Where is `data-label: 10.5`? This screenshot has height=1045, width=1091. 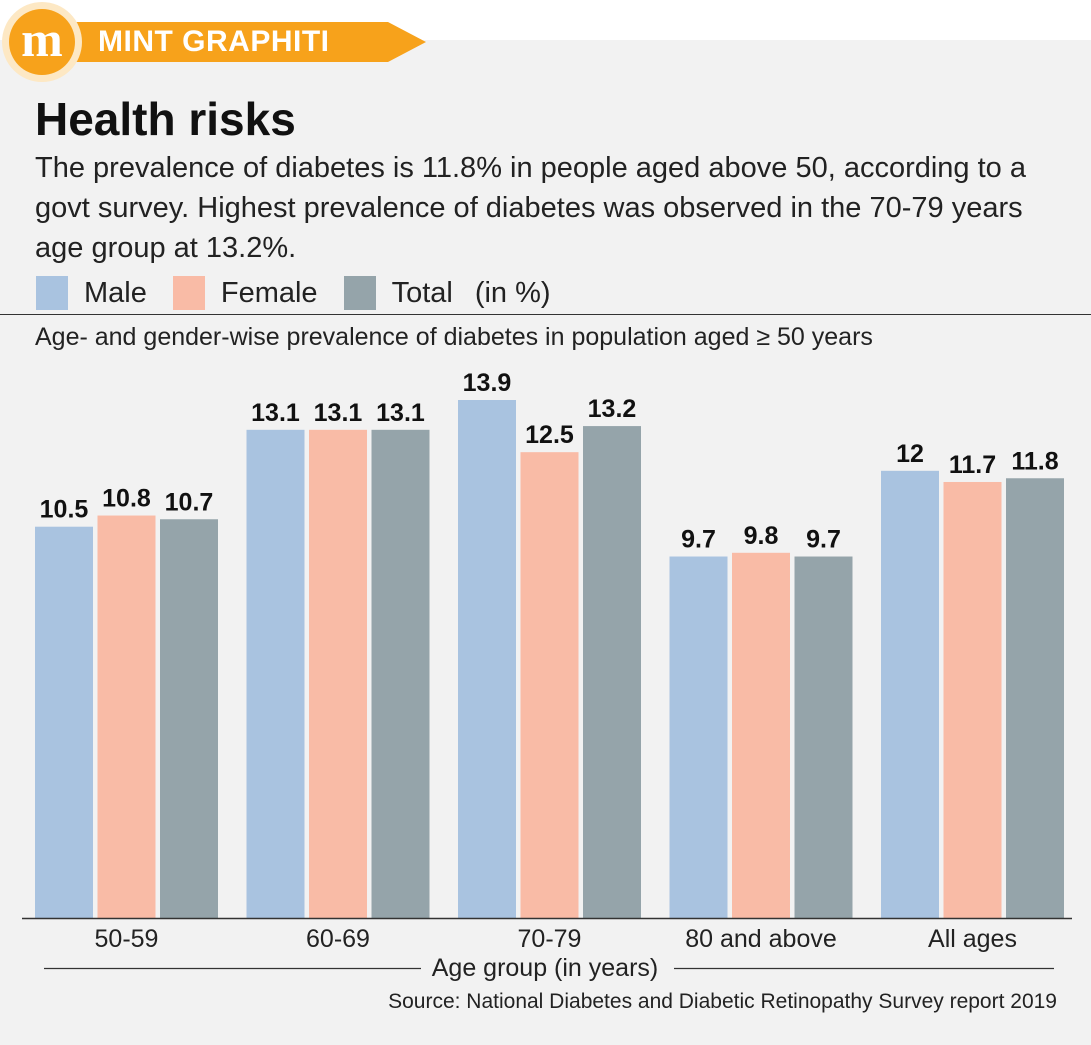 data-label: 10.5 is located at coordinates (64, 510).